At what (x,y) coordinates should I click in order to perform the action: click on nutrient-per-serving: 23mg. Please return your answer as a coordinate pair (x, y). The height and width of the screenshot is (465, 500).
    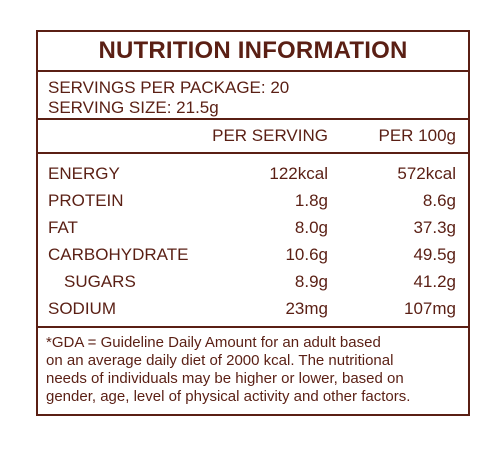
    Looking at the image, I should click on (306, 308).